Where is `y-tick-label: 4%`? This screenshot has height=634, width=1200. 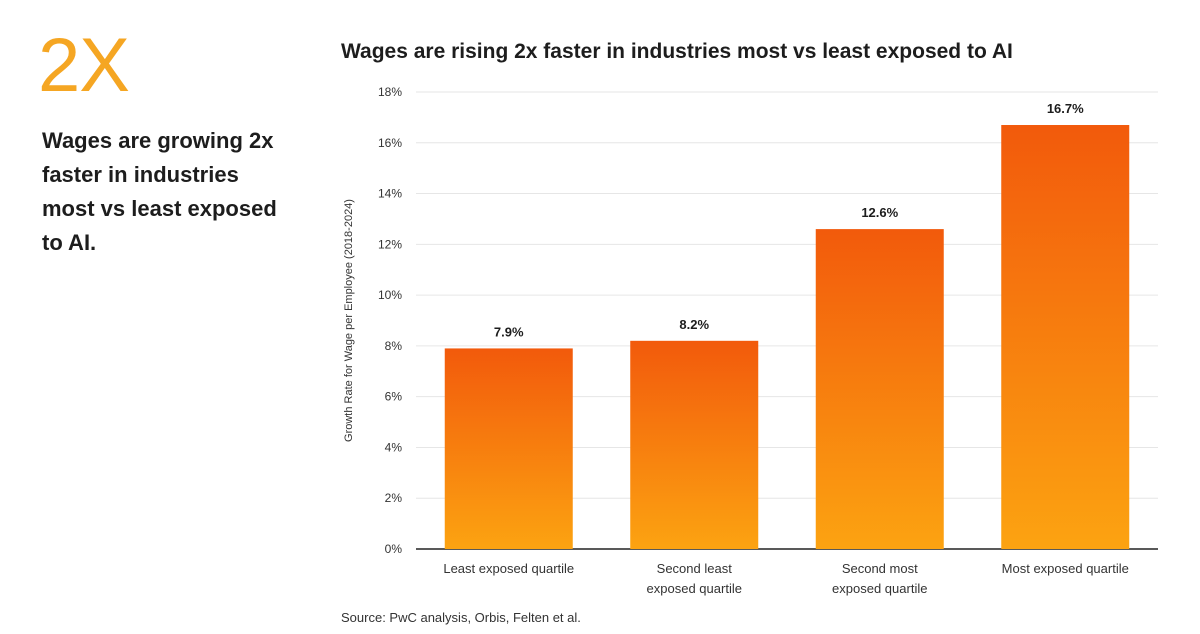 y-tick-label: 4% is located at coordinates (394, 447).